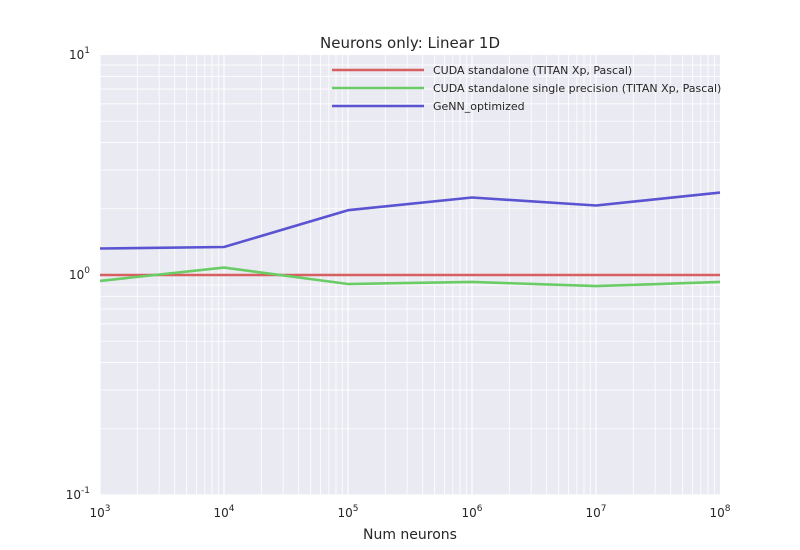 This screenshot has height=550, width=800. What do you see at coordinates (409, 512) in the screenshot?
I see `x-tick-labels: 10³ 10⁴ 10⁵ 10⁶ 10⁷ 10⁸` at bounding box center [409, 512].